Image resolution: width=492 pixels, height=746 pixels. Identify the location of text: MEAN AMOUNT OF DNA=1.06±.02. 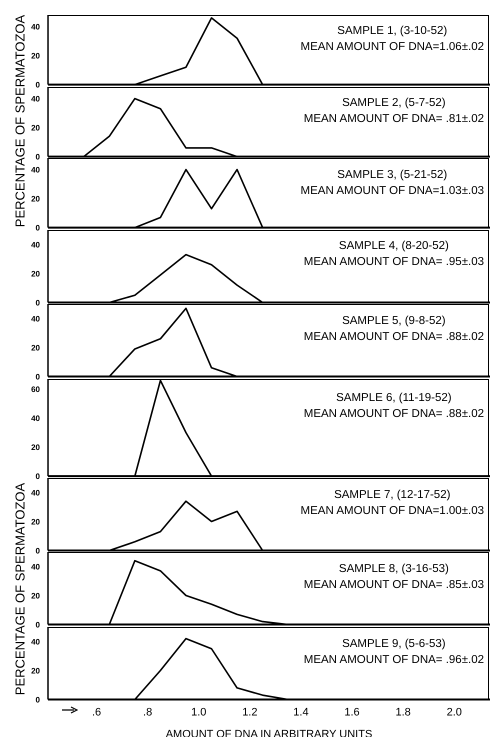
(392, 48).